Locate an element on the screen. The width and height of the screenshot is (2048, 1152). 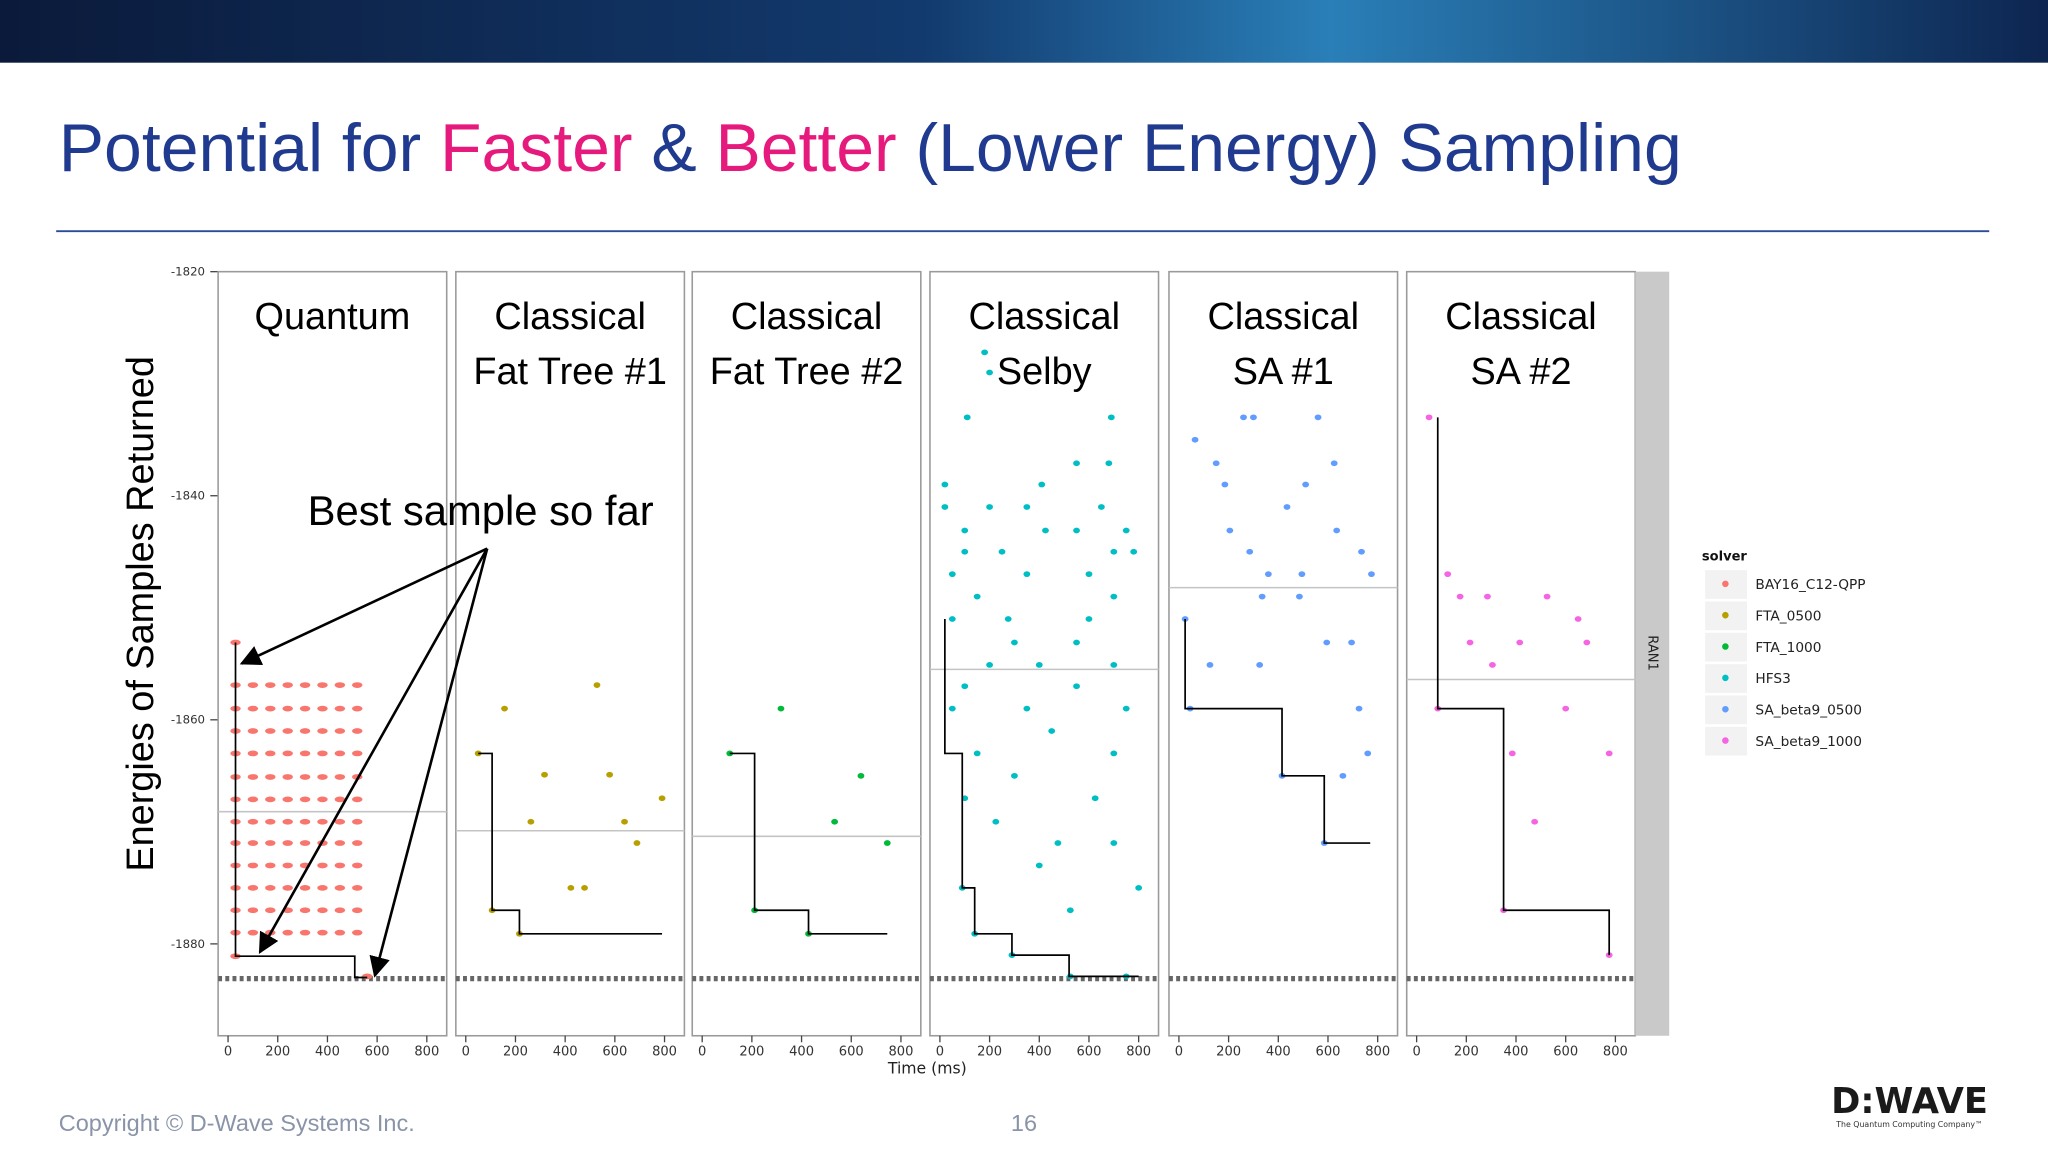
strip is located at coordinates (1652, 653).